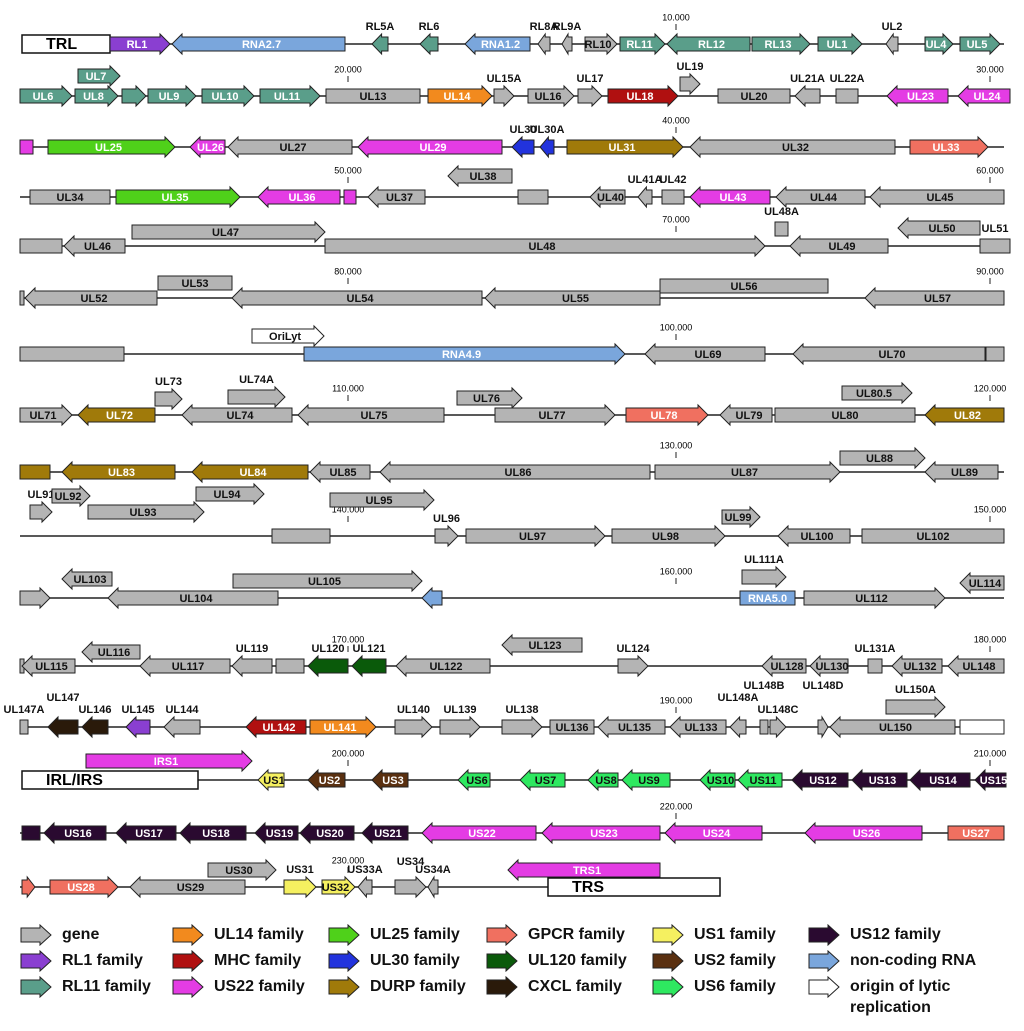 The width and height of the screenshot is (1024, 1031). Describe the element at coordinates (676, 700) in the screenshot. I see `scale-label: 190.000` at that location.